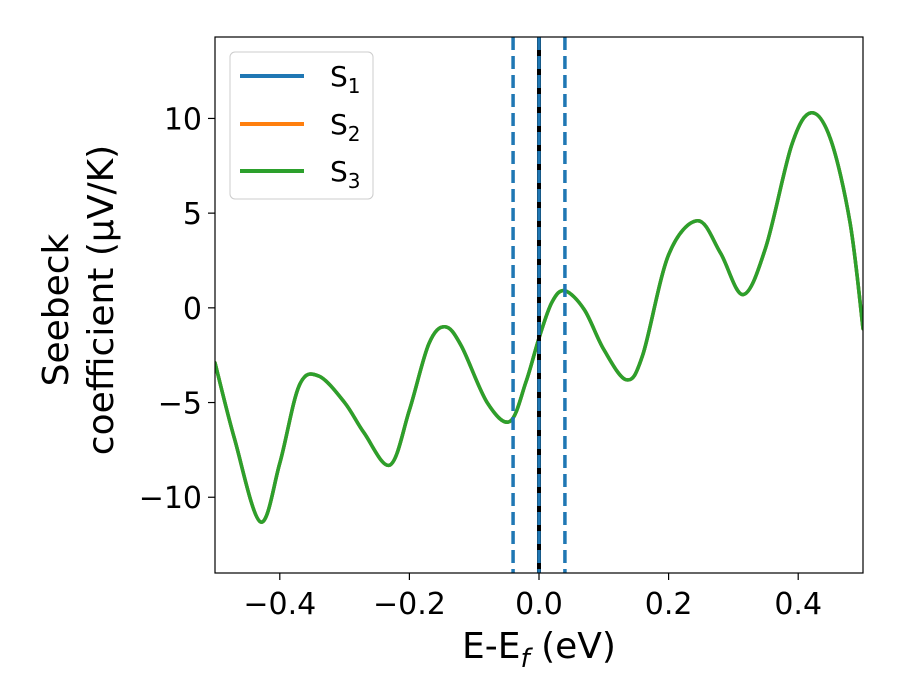 This screenshot has height=700, width=900. What do you see at coordinates (539, 650) in the screenshot?
I see `x-axis-label: E-Ef (eV)` at bounding box center [539, 650].